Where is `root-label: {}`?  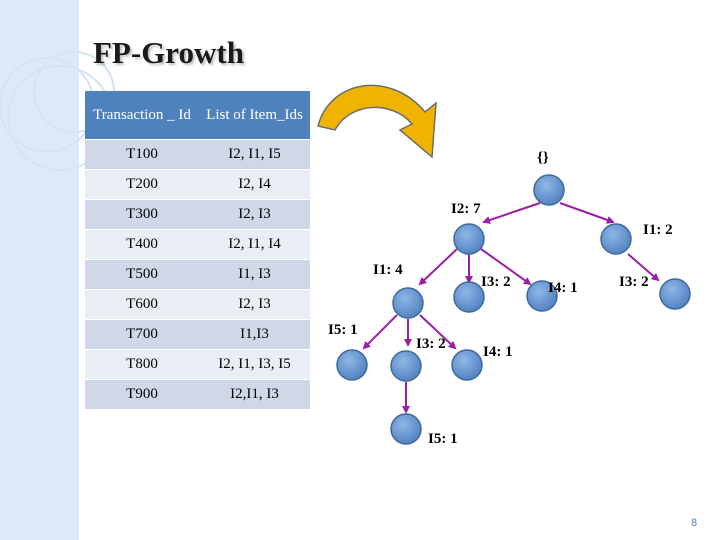
root-label: {} is located at coordinates (543, 158).